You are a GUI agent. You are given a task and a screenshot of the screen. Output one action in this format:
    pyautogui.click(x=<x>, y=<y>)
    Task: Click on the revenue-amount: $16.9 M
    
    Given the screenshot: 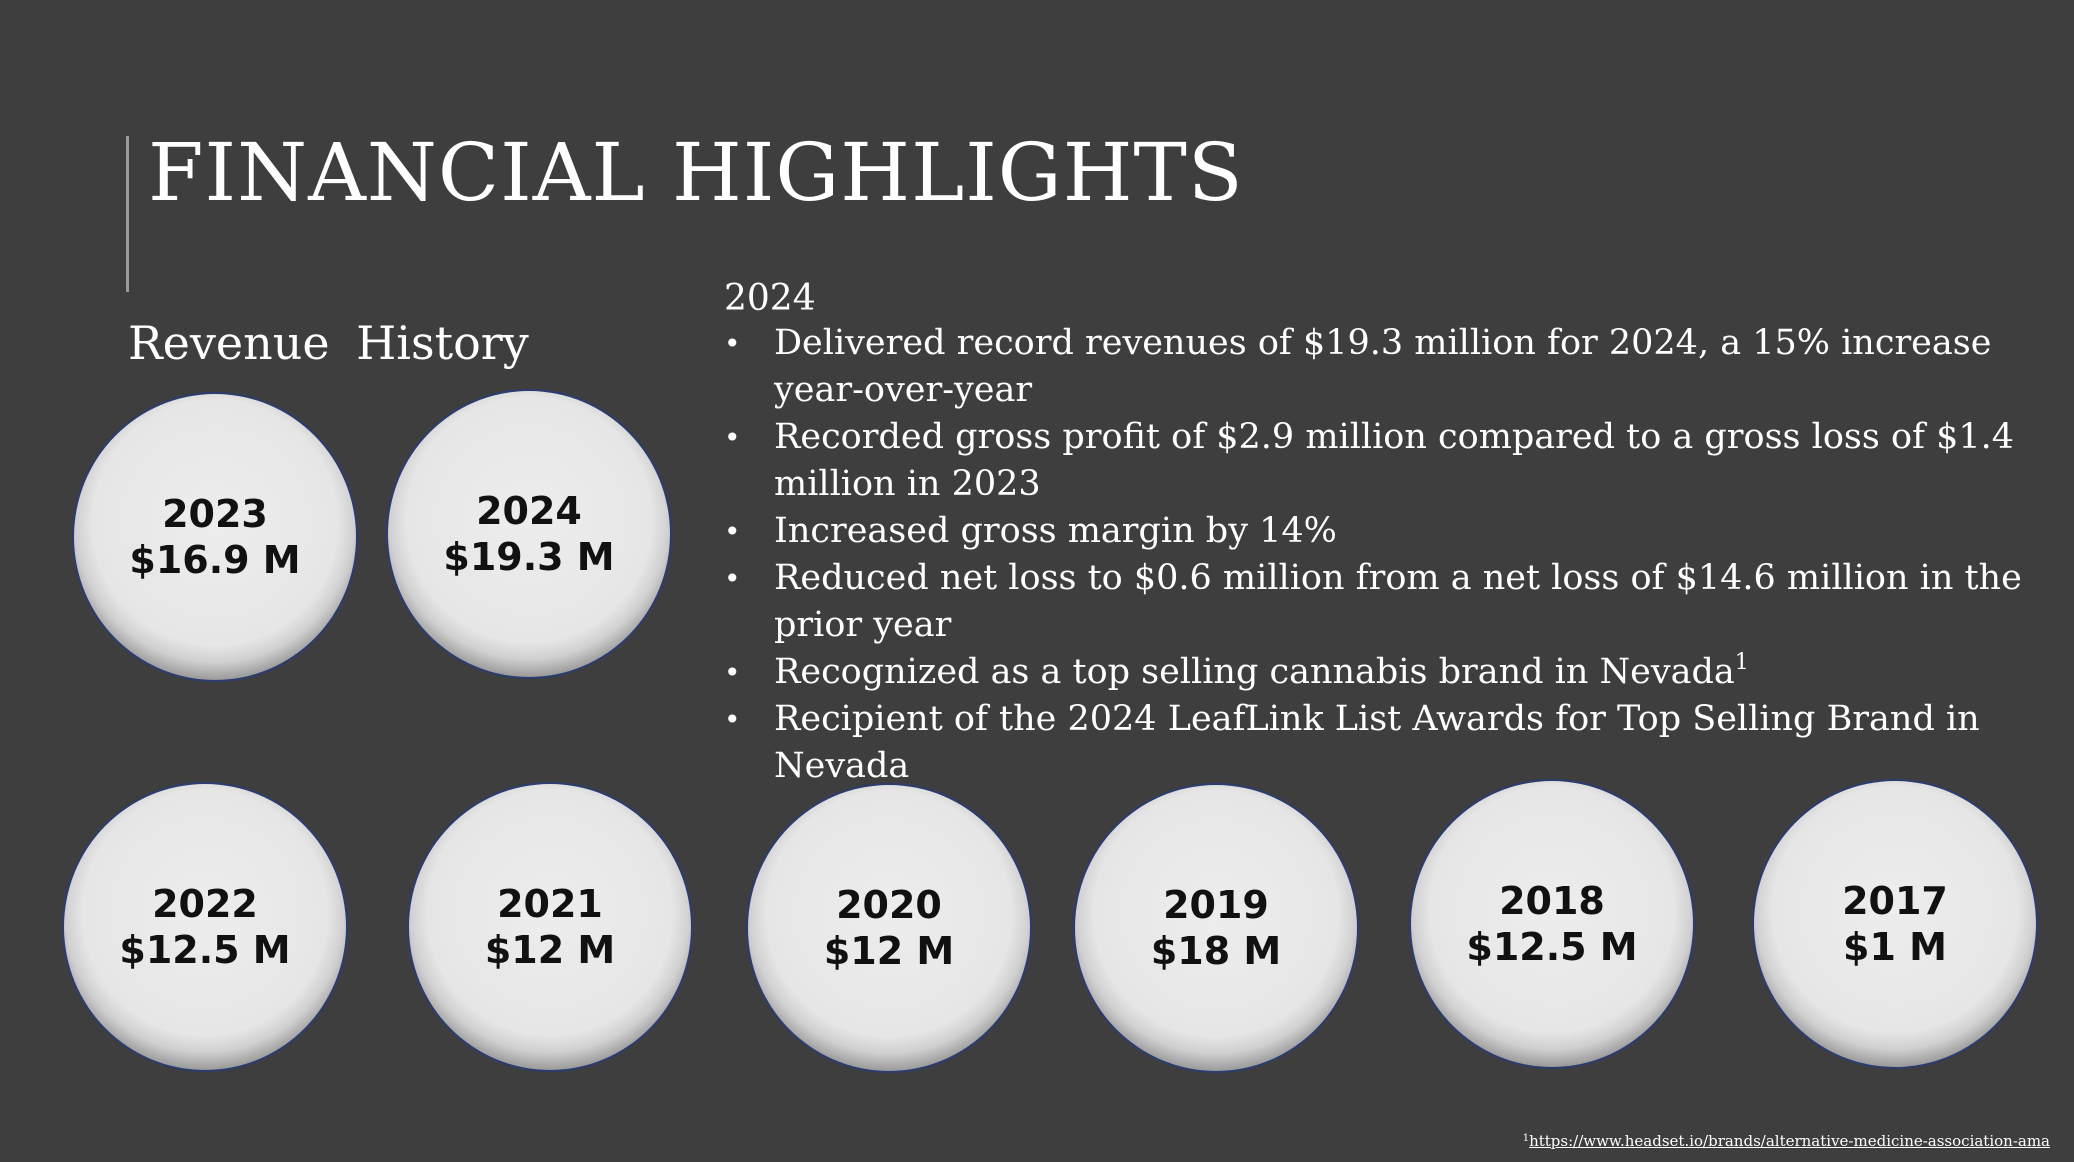 What is the action you would take?
    pyautogui.click(x=215, y=560)
    